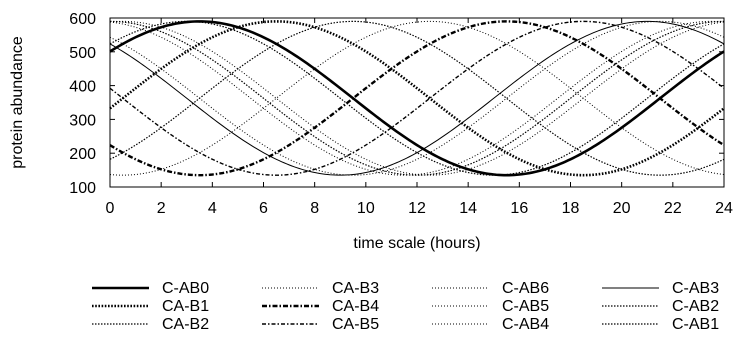 Image resolution: width=756 pixels, height=341 pixels. I want to click on y-tick-label: 200, so click(82, 154).